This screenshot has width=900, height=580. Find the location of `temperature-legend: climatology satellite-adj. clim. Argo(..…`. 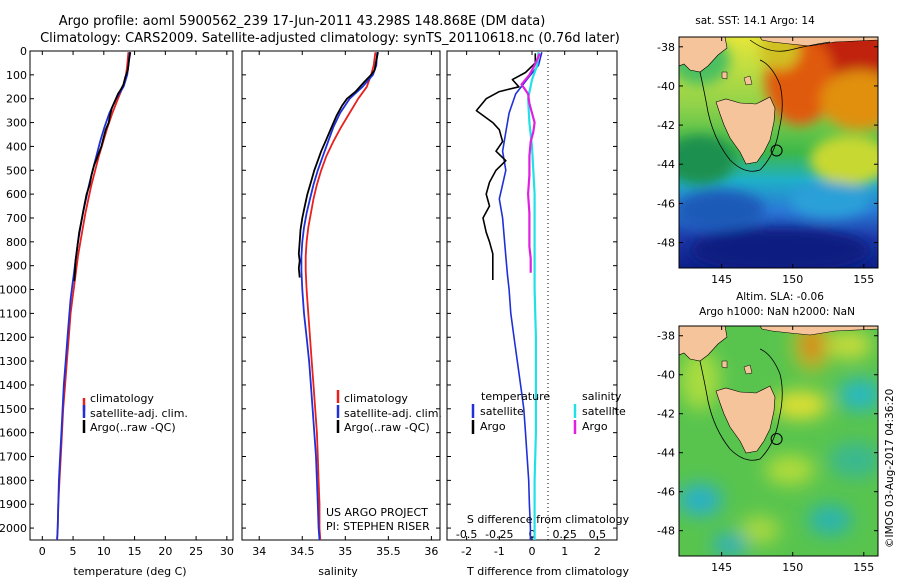

temperature-legend: climatology satellite-adj. clim. Argo(..… is located at coordinates (135, 413).